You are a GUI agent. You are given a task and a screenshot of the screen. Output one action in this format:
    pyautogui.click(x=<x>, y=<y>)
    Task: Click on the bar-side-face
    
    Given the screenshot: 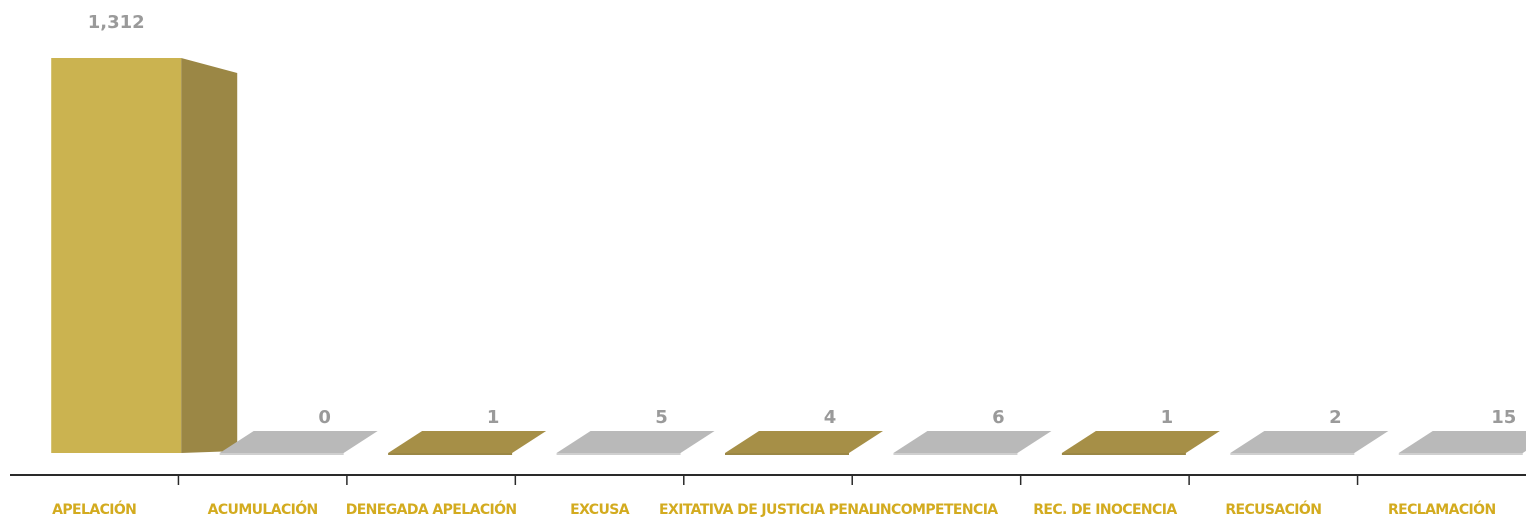 What is the action you would take?
    pyautogui.click(x=209, y=255)
    